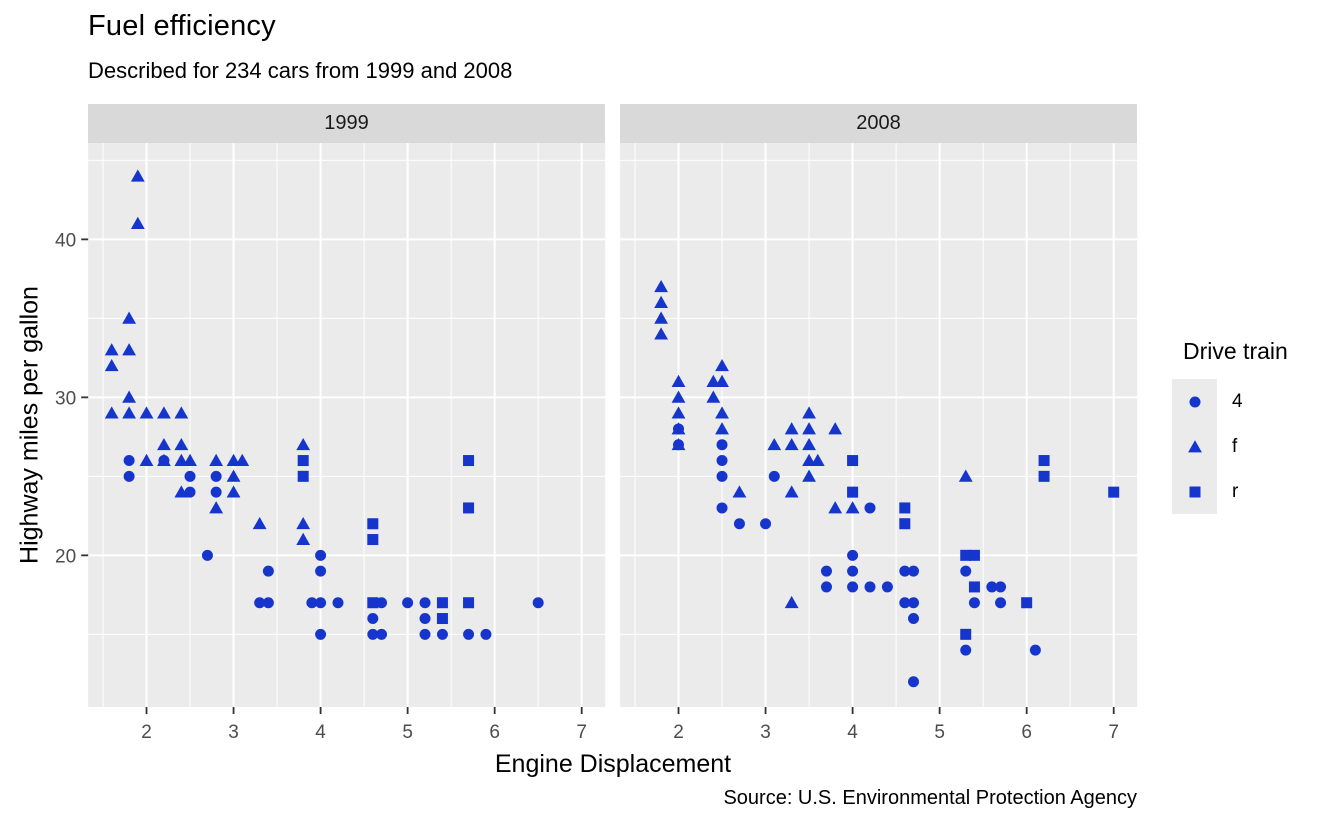 The width and height of the screenshot is (1344, 830). Describe the element at coordinates (1194, 445) in the screenshot. I see `triangle-icon` at that location.